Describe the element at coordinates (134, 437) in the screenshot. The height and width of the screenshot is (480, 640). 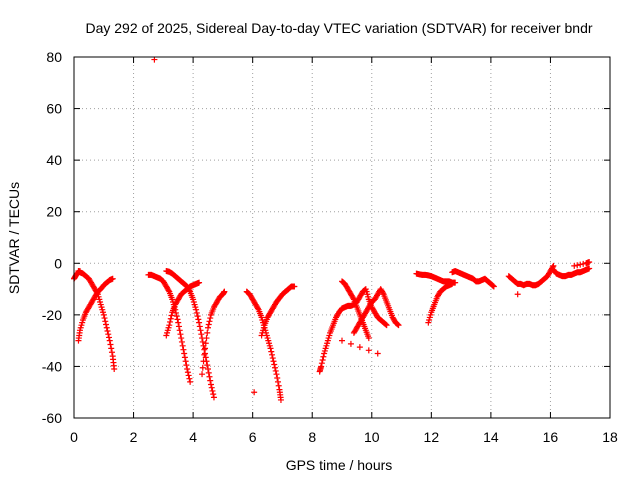
I see `x-tick-label: 2` at that location.